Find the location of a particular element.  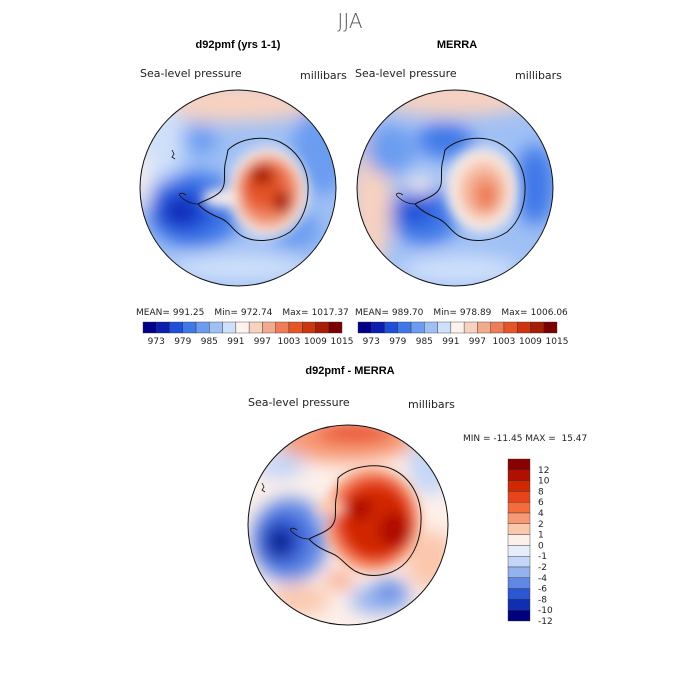

panel-merra: MERRA Sea-level pressure millibars is located at coordinates (462, 193).